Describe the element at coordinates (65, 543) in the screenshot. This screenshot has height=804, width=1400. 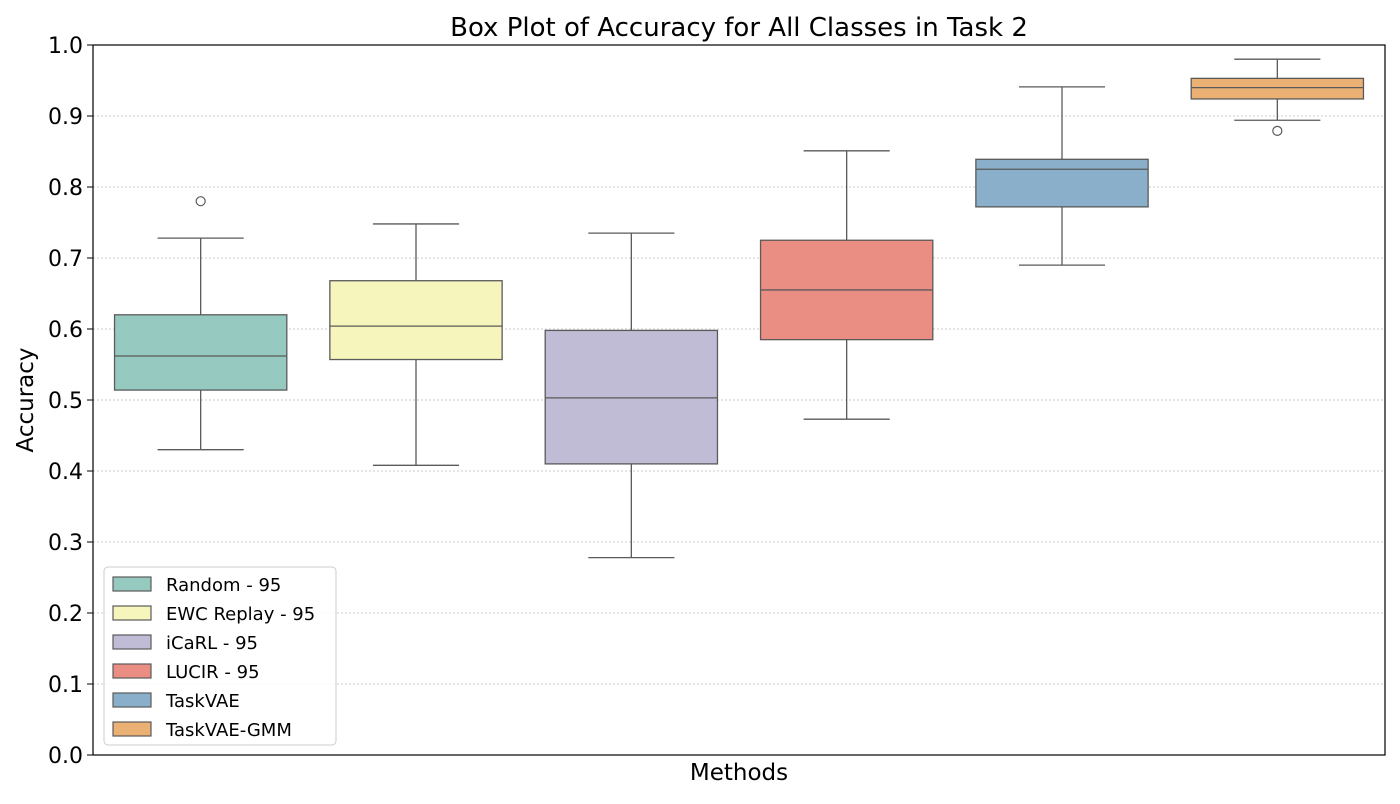
I see `y-tick-label: 0.3` at that location.